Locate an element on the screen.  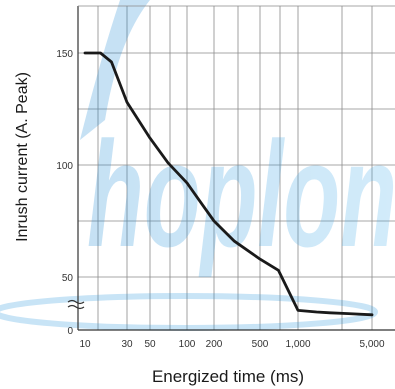
y-axis-break-marker is located at coordinates (76, 304).